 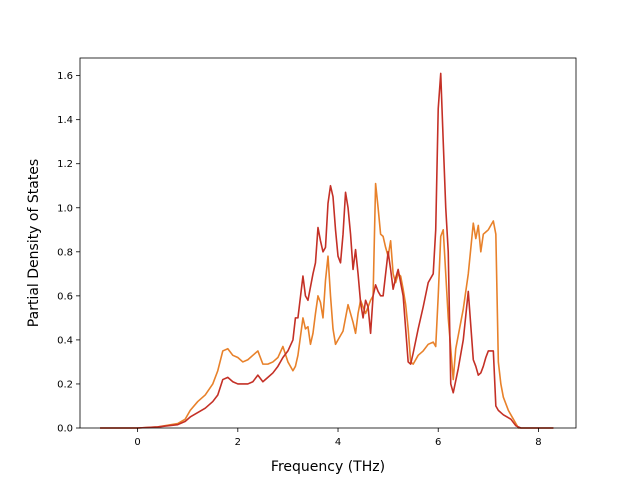 I want to click on y-axis-label: Partial Density of States, so click(x=34, y=243).